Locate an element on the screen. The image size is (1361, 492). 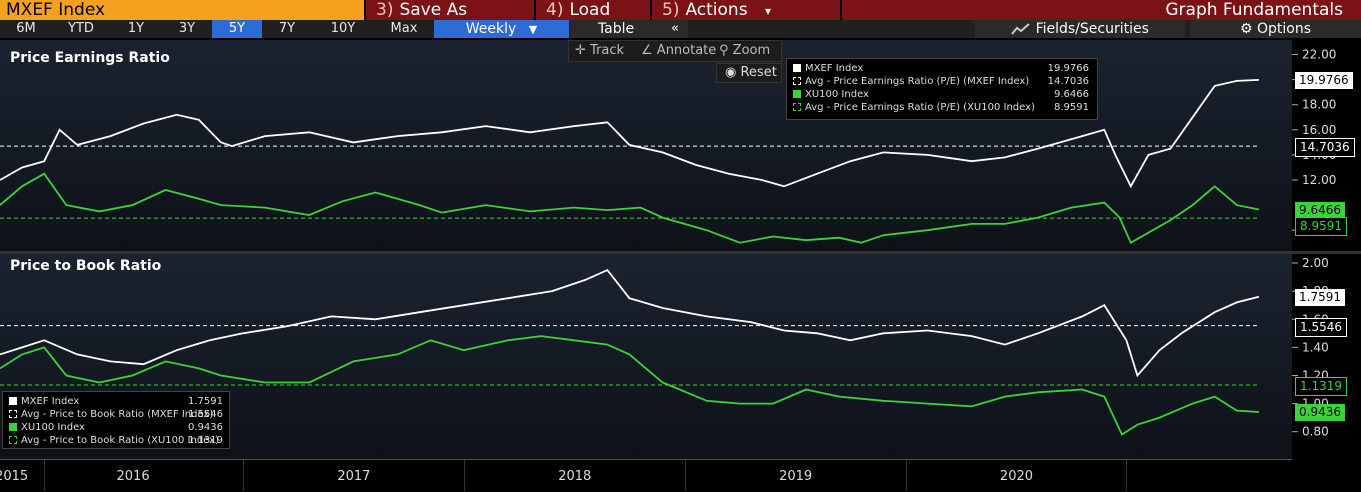
legend-name: Avg - Price to Book Ratio (MXEF Index) is located at coordinates (117, 414).